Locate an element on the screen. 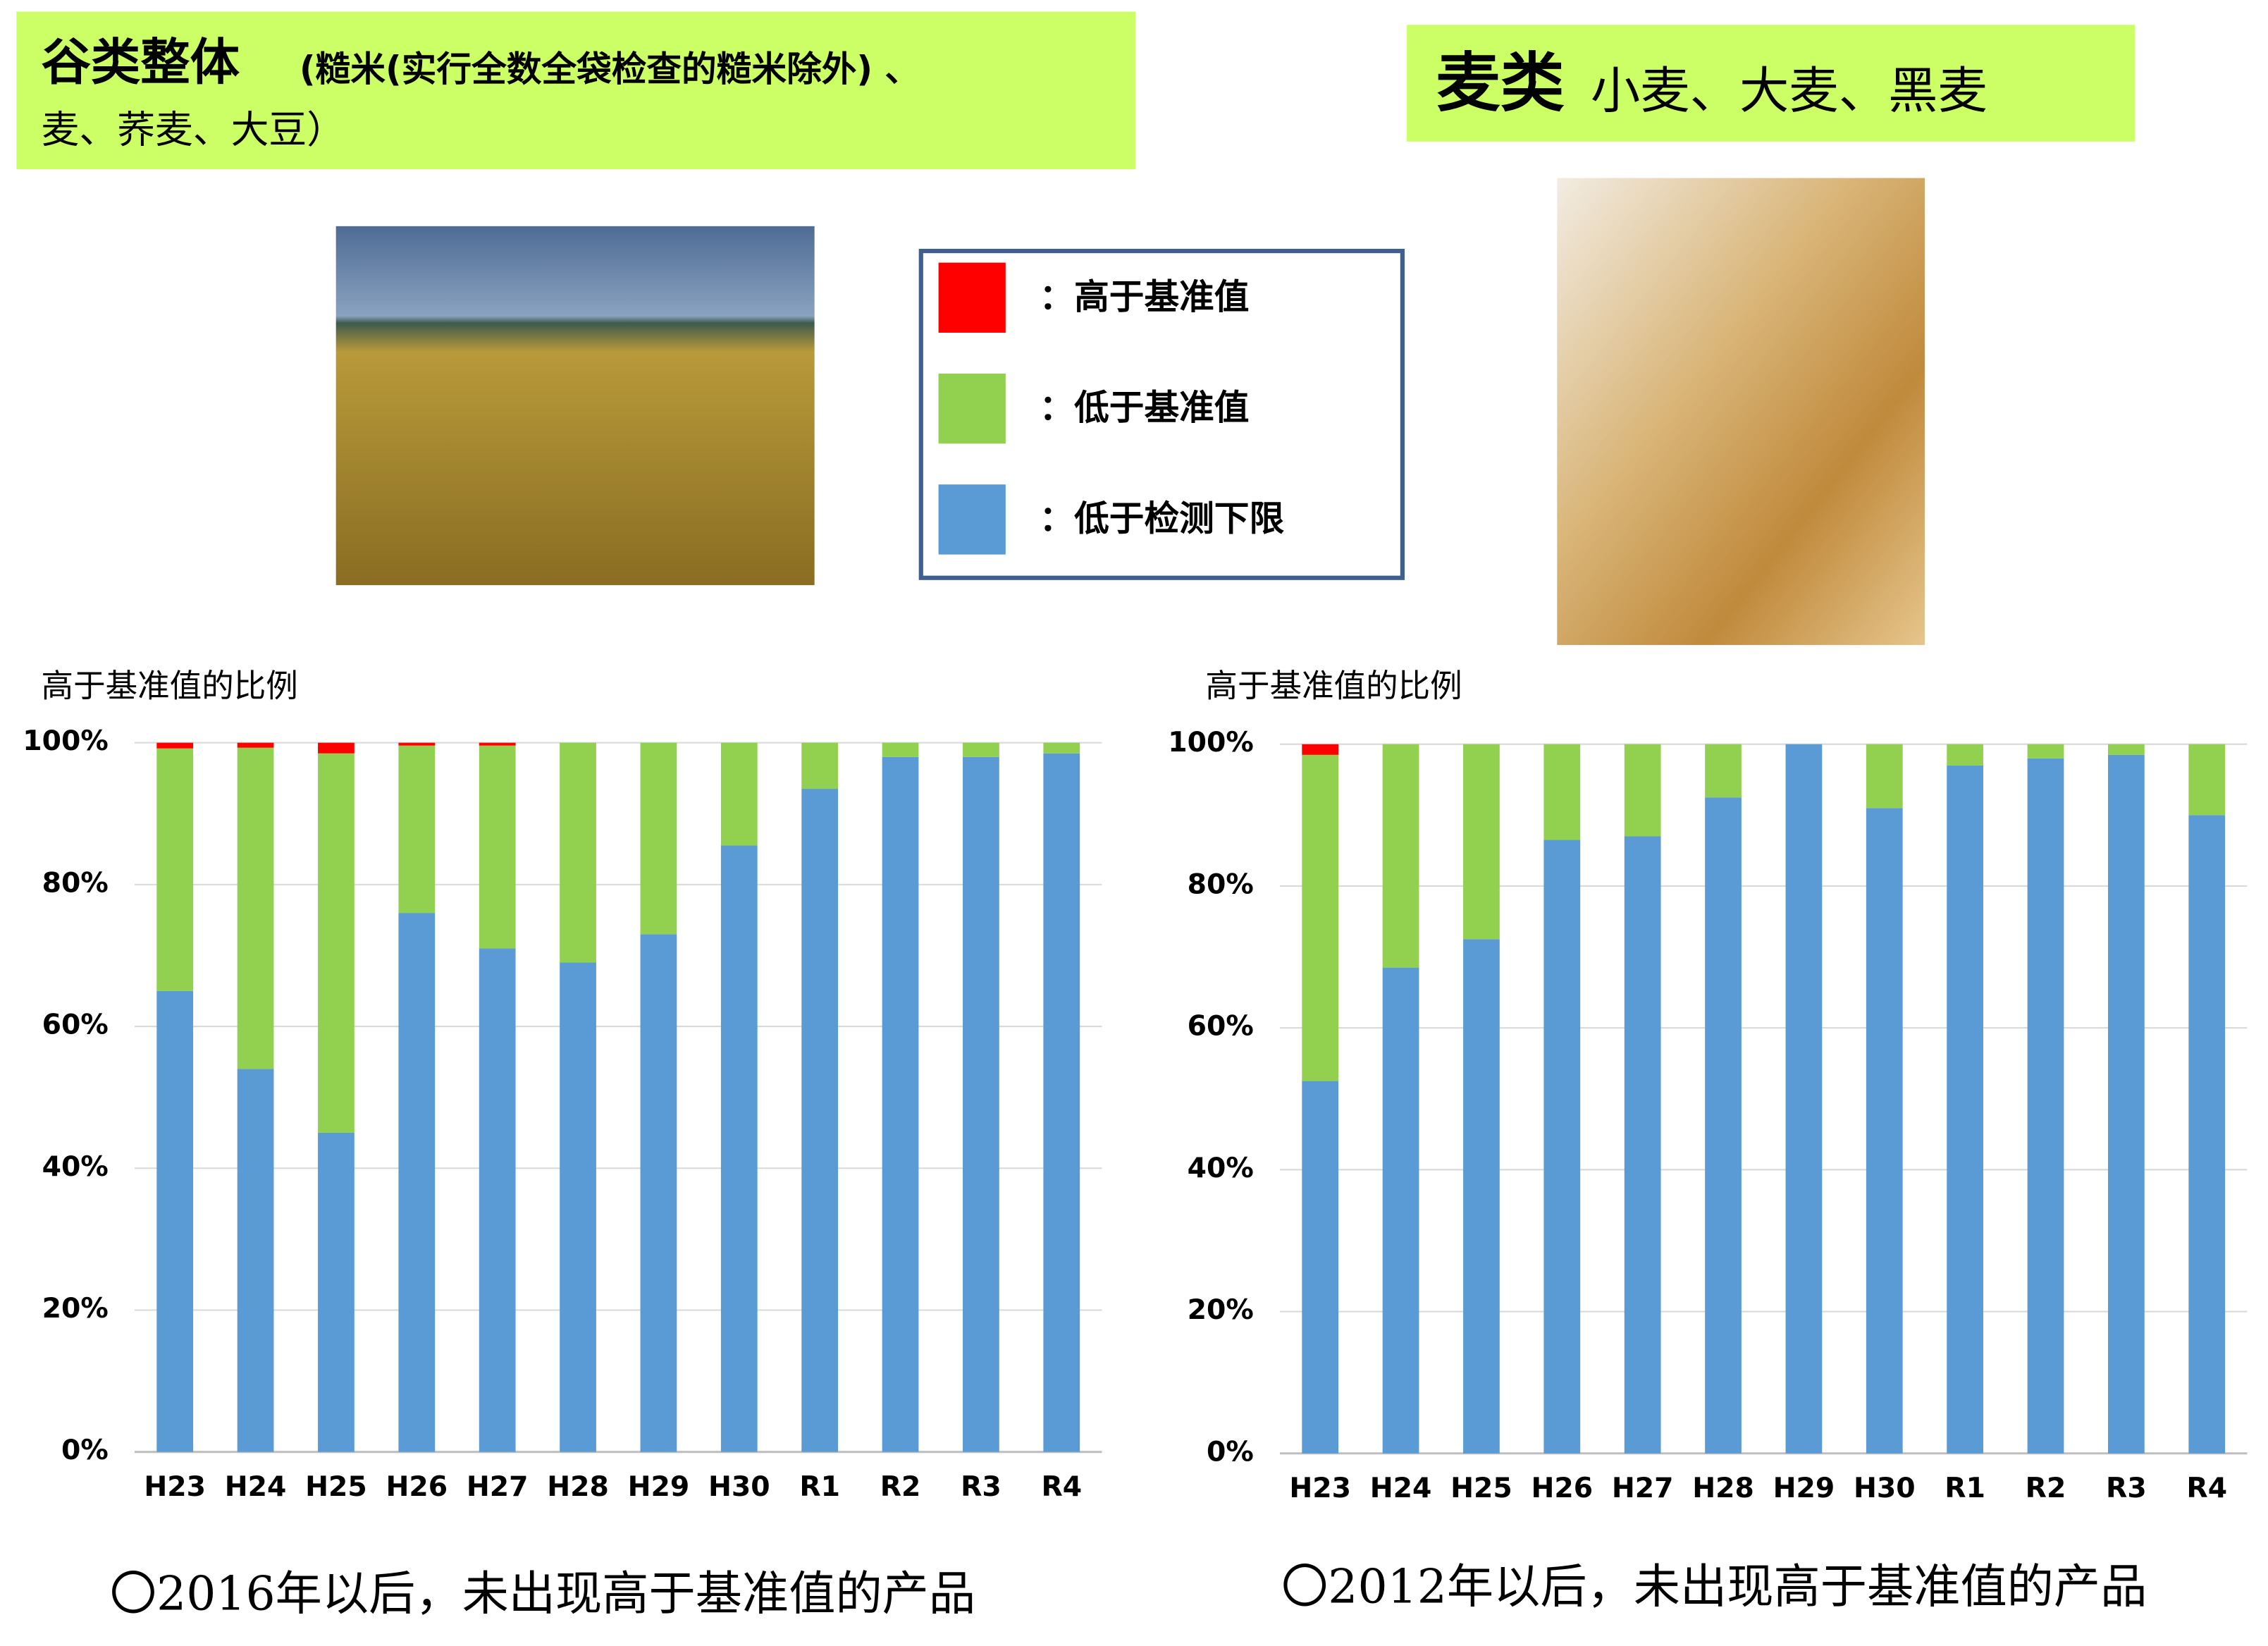 The height and width of the screenshot is (1646, 2268). header-title: 谷类整体 is located at coordinates (141, 63).